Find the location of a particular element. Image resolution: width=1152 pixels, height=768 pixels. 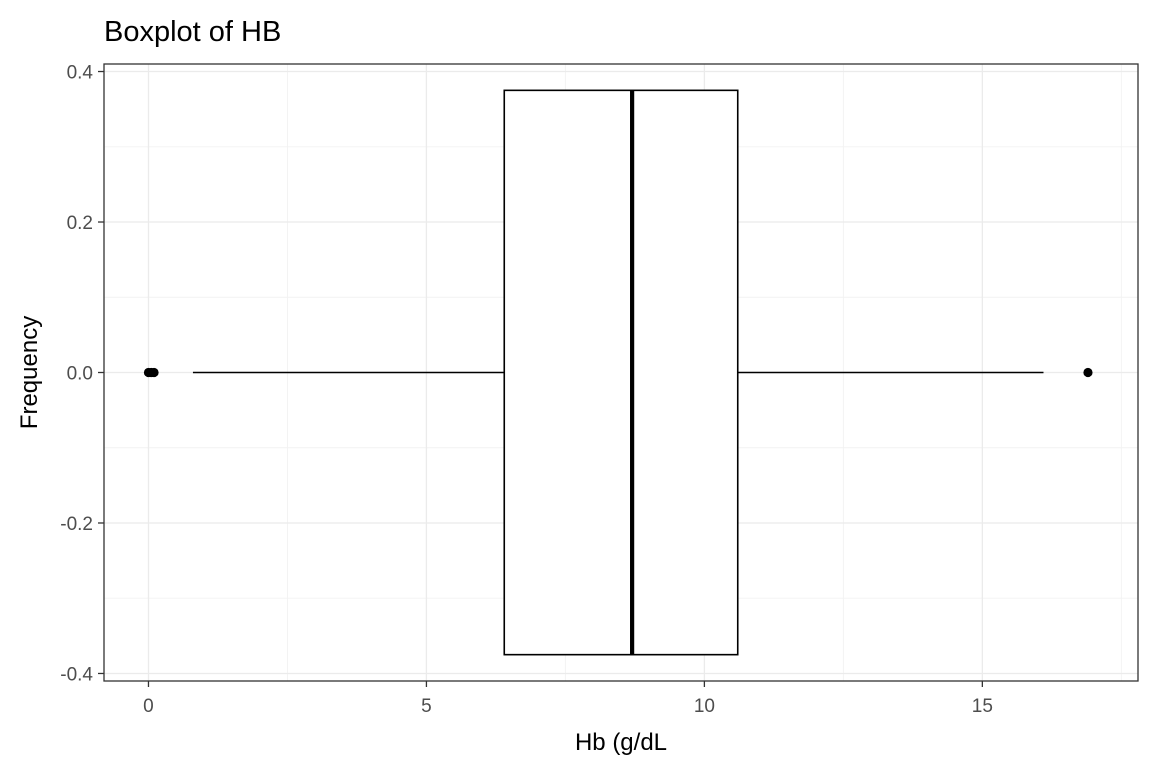

chart-title: Boxplot of HB is located at coordinates (192, 32).